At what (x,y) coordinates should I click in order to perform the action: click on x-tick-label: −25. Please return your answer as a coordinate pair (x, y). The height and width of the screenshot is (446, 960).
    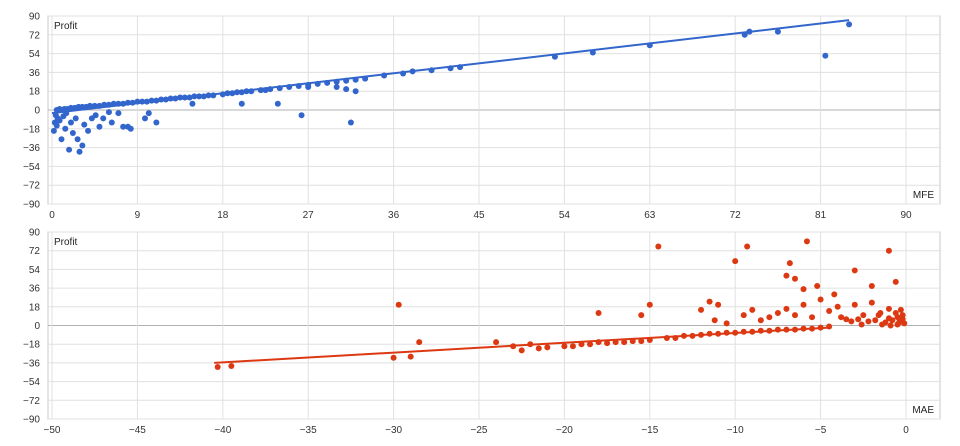
    Looking at the image, I should click on (479, 430).